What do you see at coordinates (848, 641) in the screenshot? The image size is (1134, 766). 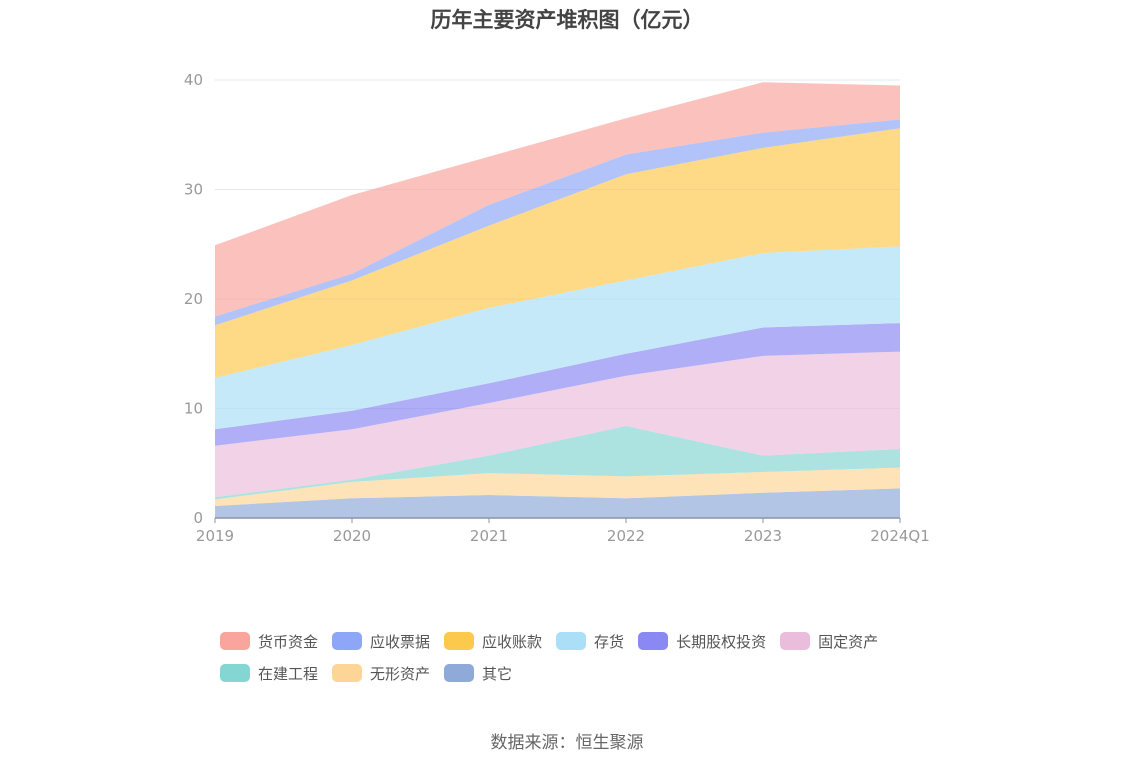 I see `legend-label: 固定资产` at bounding box center [848, 641].